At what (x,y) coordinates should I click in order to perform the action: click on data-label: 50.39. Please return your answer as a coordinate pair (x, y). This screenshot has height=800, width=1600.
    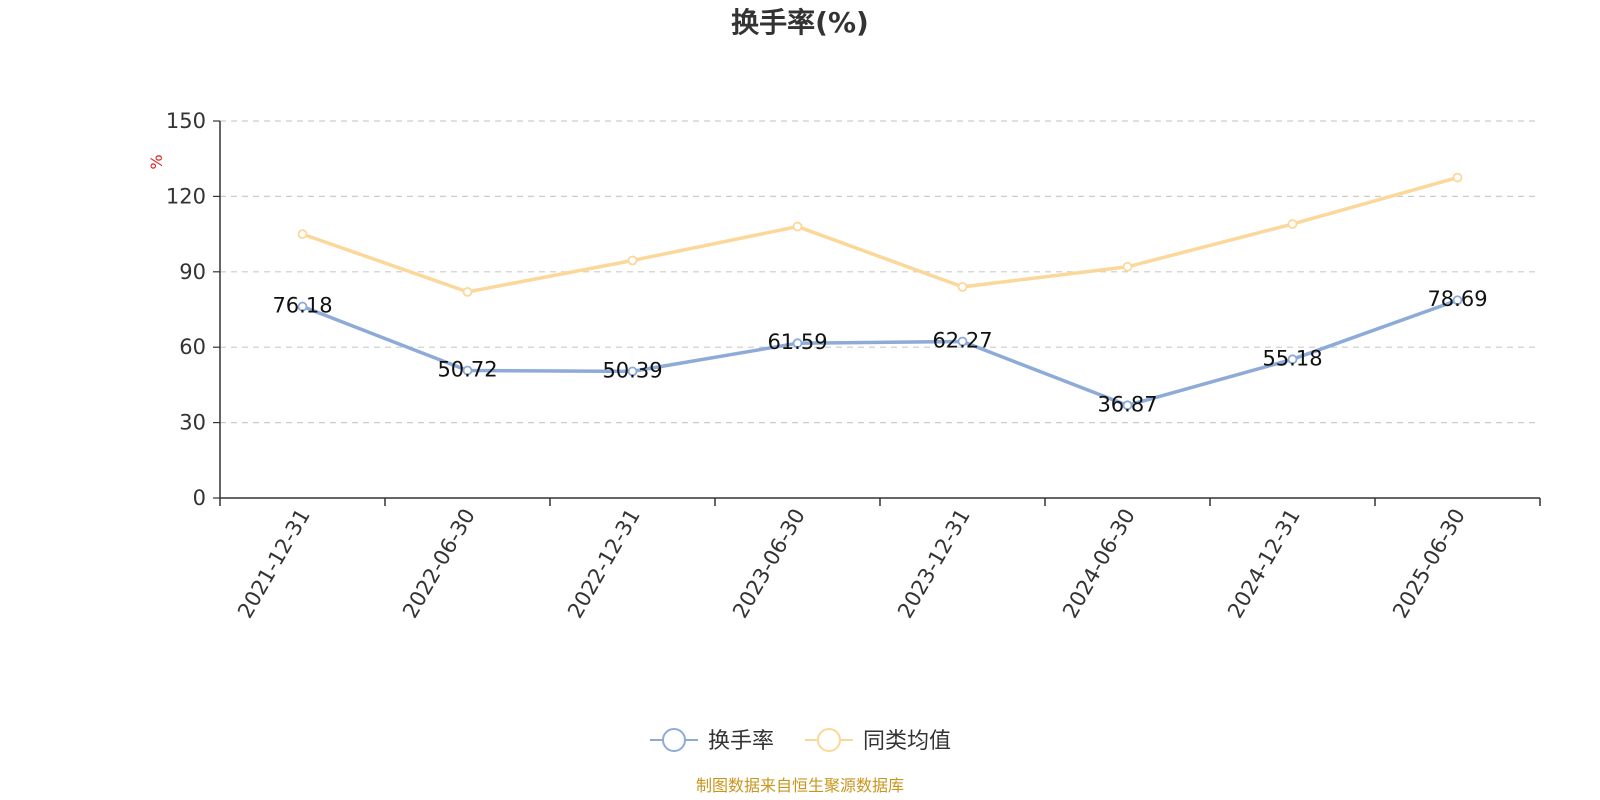
    Looking at the image, I should click on (632, 370).